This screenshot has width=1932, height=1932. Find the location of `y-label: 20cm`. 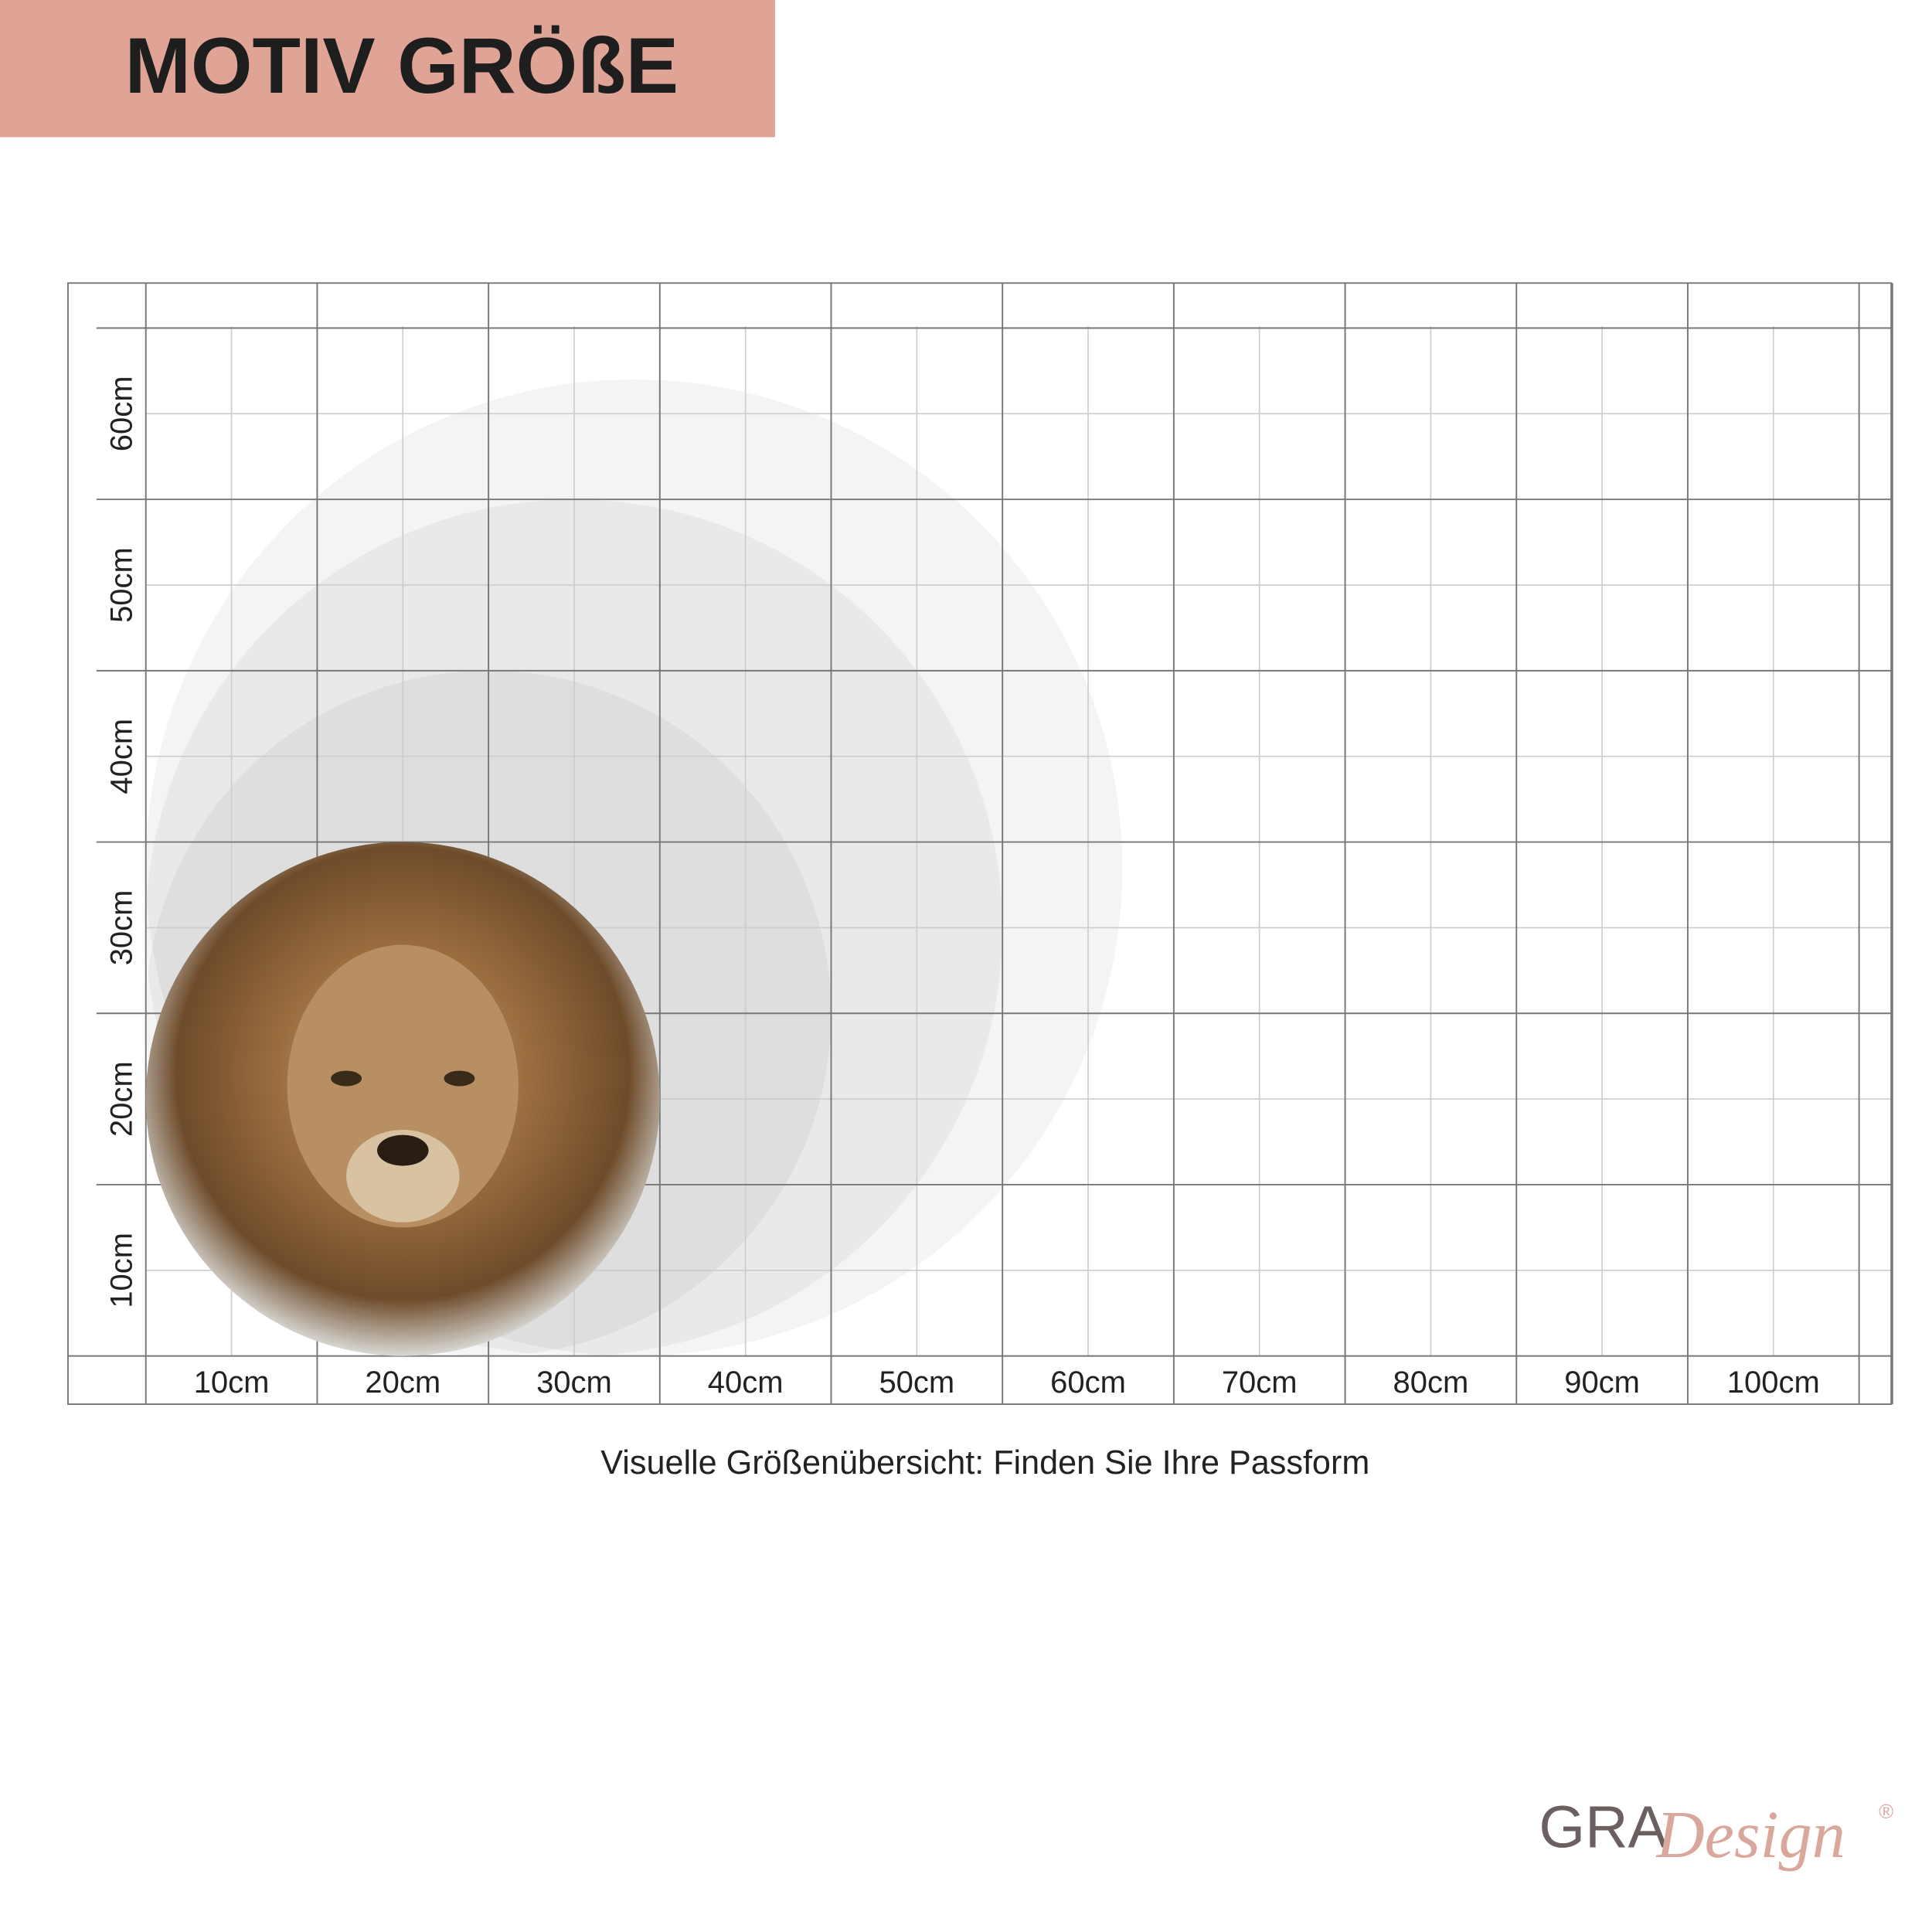

y-label: 20cm is located at coordinates (122, 1099).